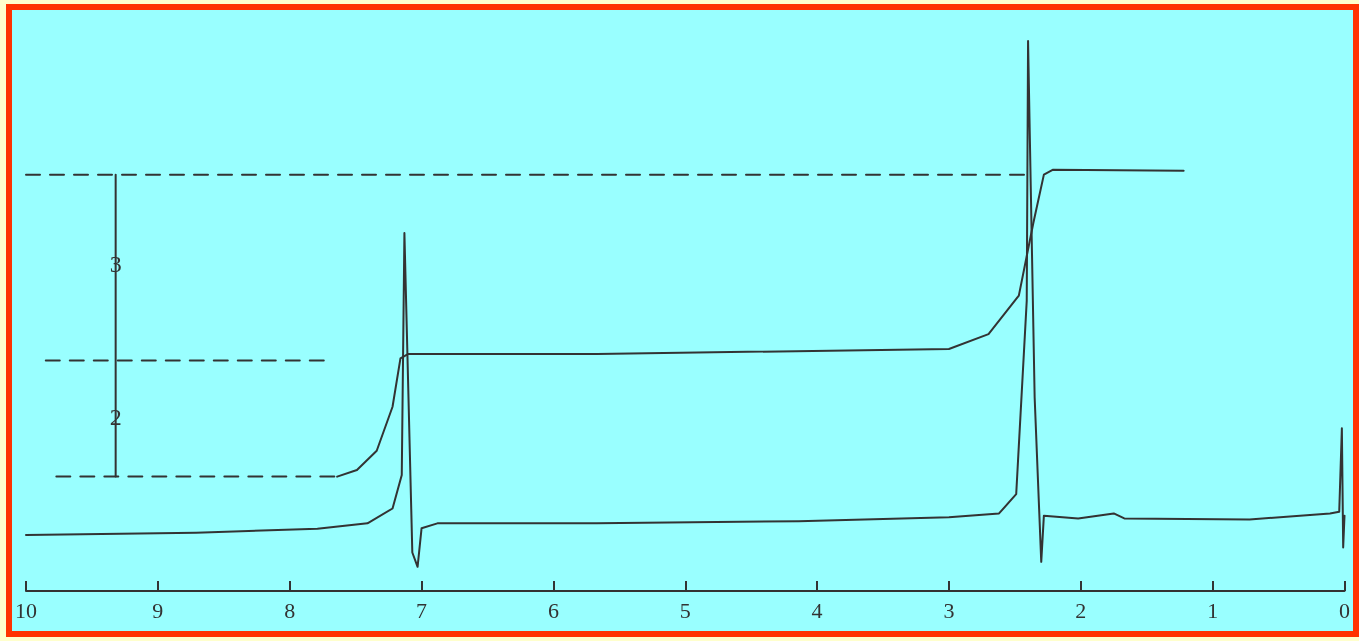 Image resolution: width=1359 pixels, height=641 pixels. What do you see at coordinates (817, 610) in the screenshot?
I see `x-tick-label: 4` at bounding box center [817, 610].